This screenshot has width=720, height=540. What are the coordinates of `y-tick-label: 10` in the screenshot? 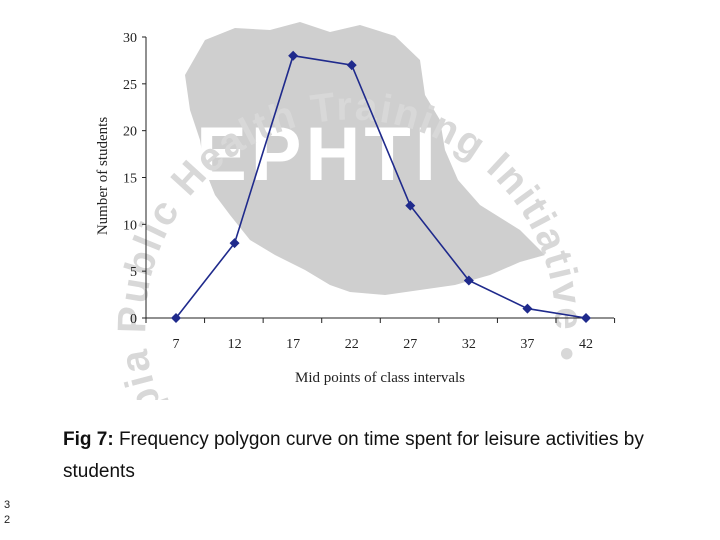 It's located at (130, 225).